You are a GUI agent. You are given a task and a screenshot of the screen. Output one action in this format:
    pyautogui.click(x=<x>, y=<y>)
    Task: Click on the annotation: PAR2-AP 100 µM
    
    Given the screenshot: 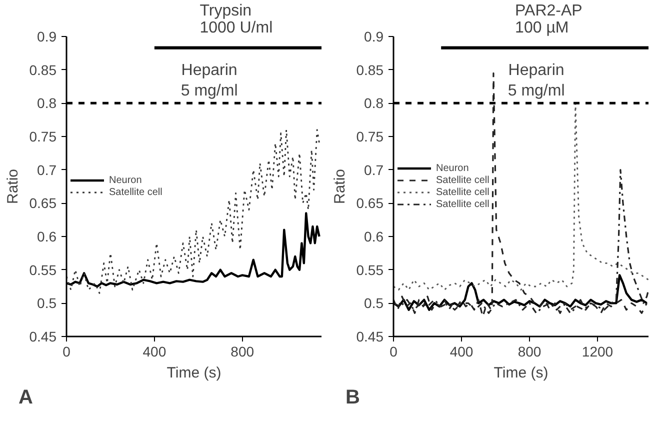 What is the action you would take?
    pyautogui.click(x=548, y=19)
    